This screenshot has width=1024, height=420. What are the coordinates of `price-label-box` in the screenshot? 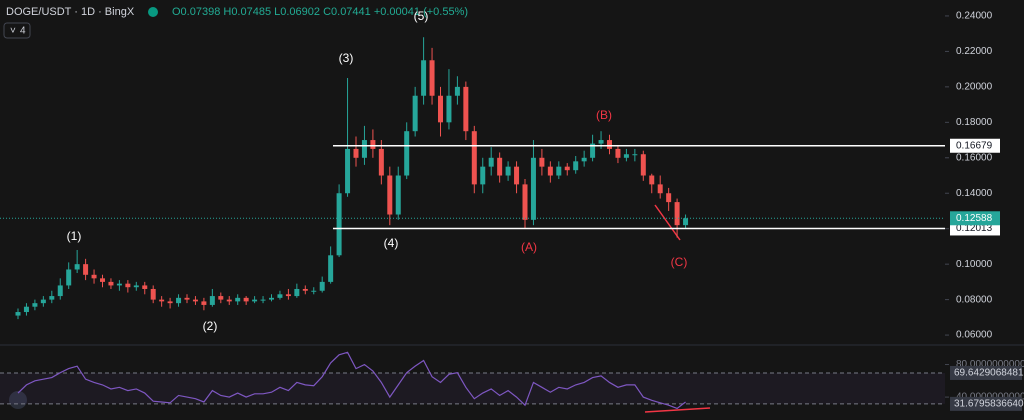 It's located at (975, 145).